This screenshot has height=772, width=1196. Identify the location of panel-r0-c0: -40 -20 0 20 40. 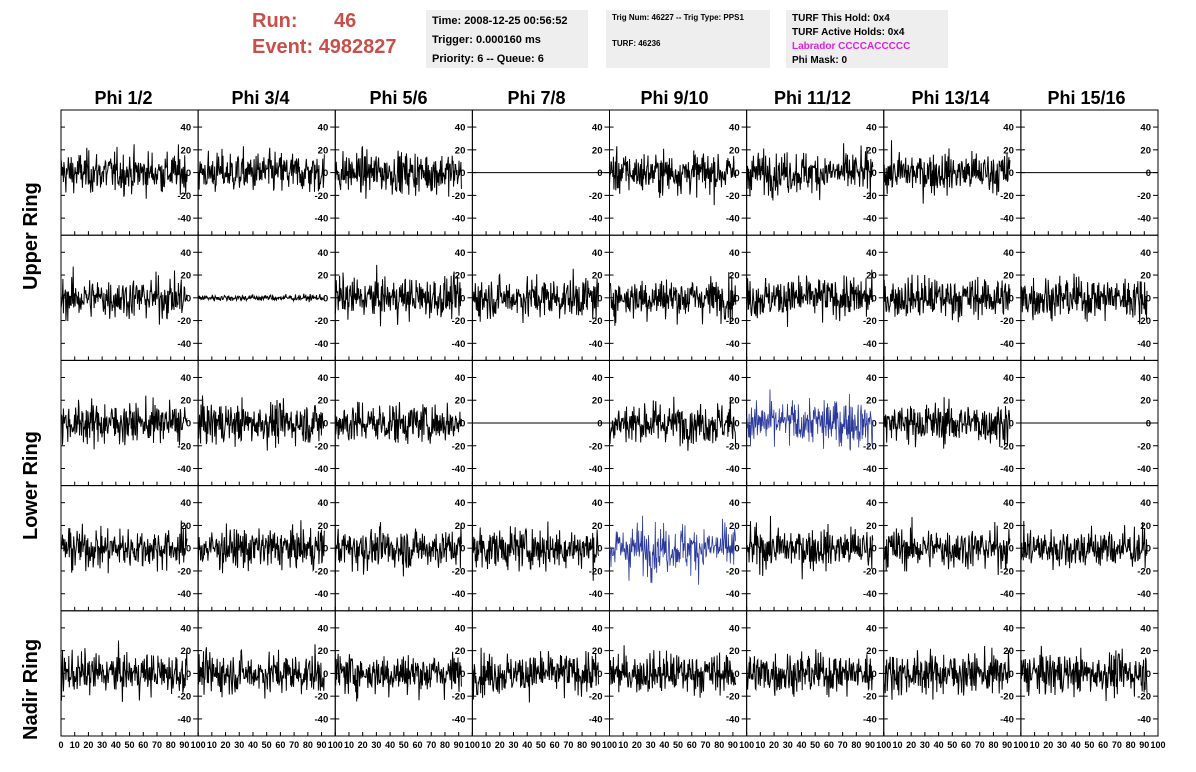
(129, 172).